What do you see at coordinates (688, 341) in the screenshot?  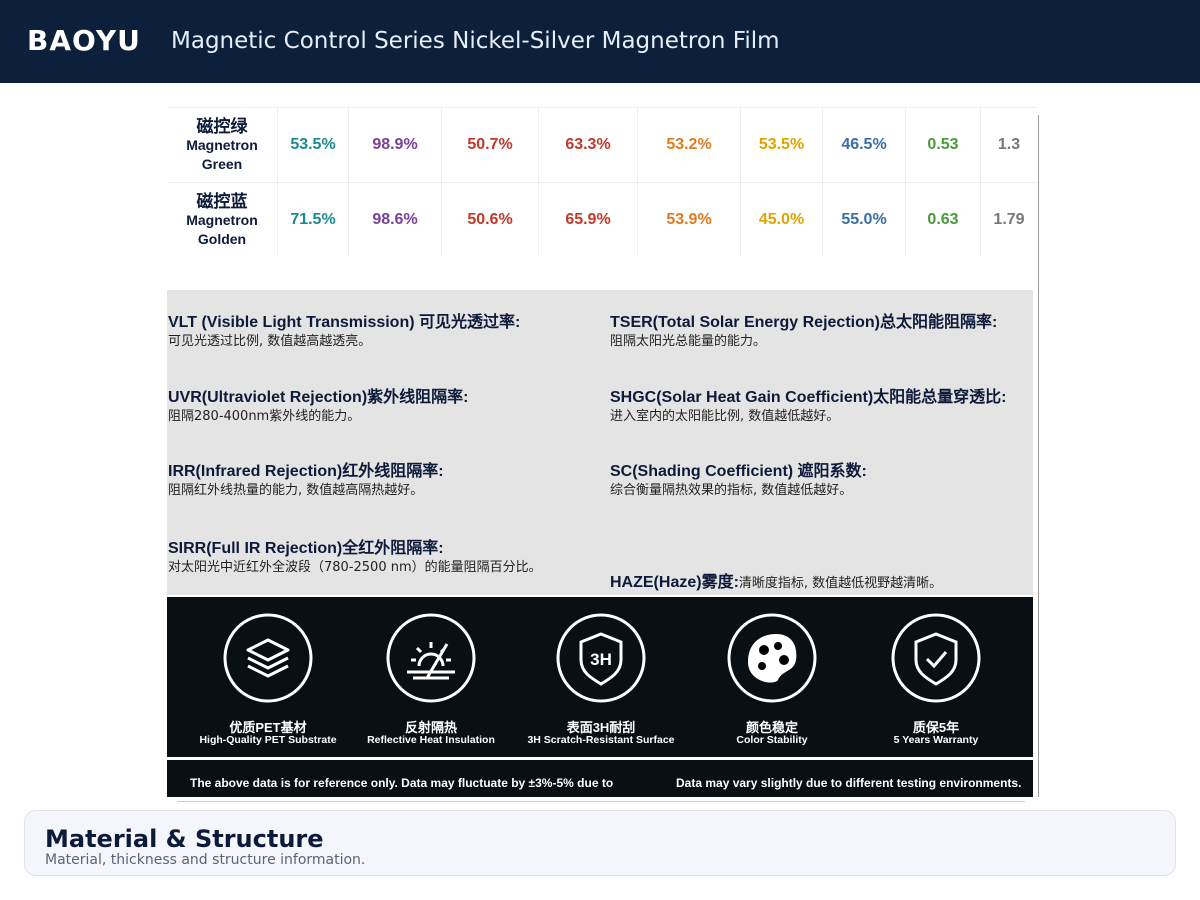 I see `description: 阻隔太阳光总能量的能力。` at bounding box center [688, 341].